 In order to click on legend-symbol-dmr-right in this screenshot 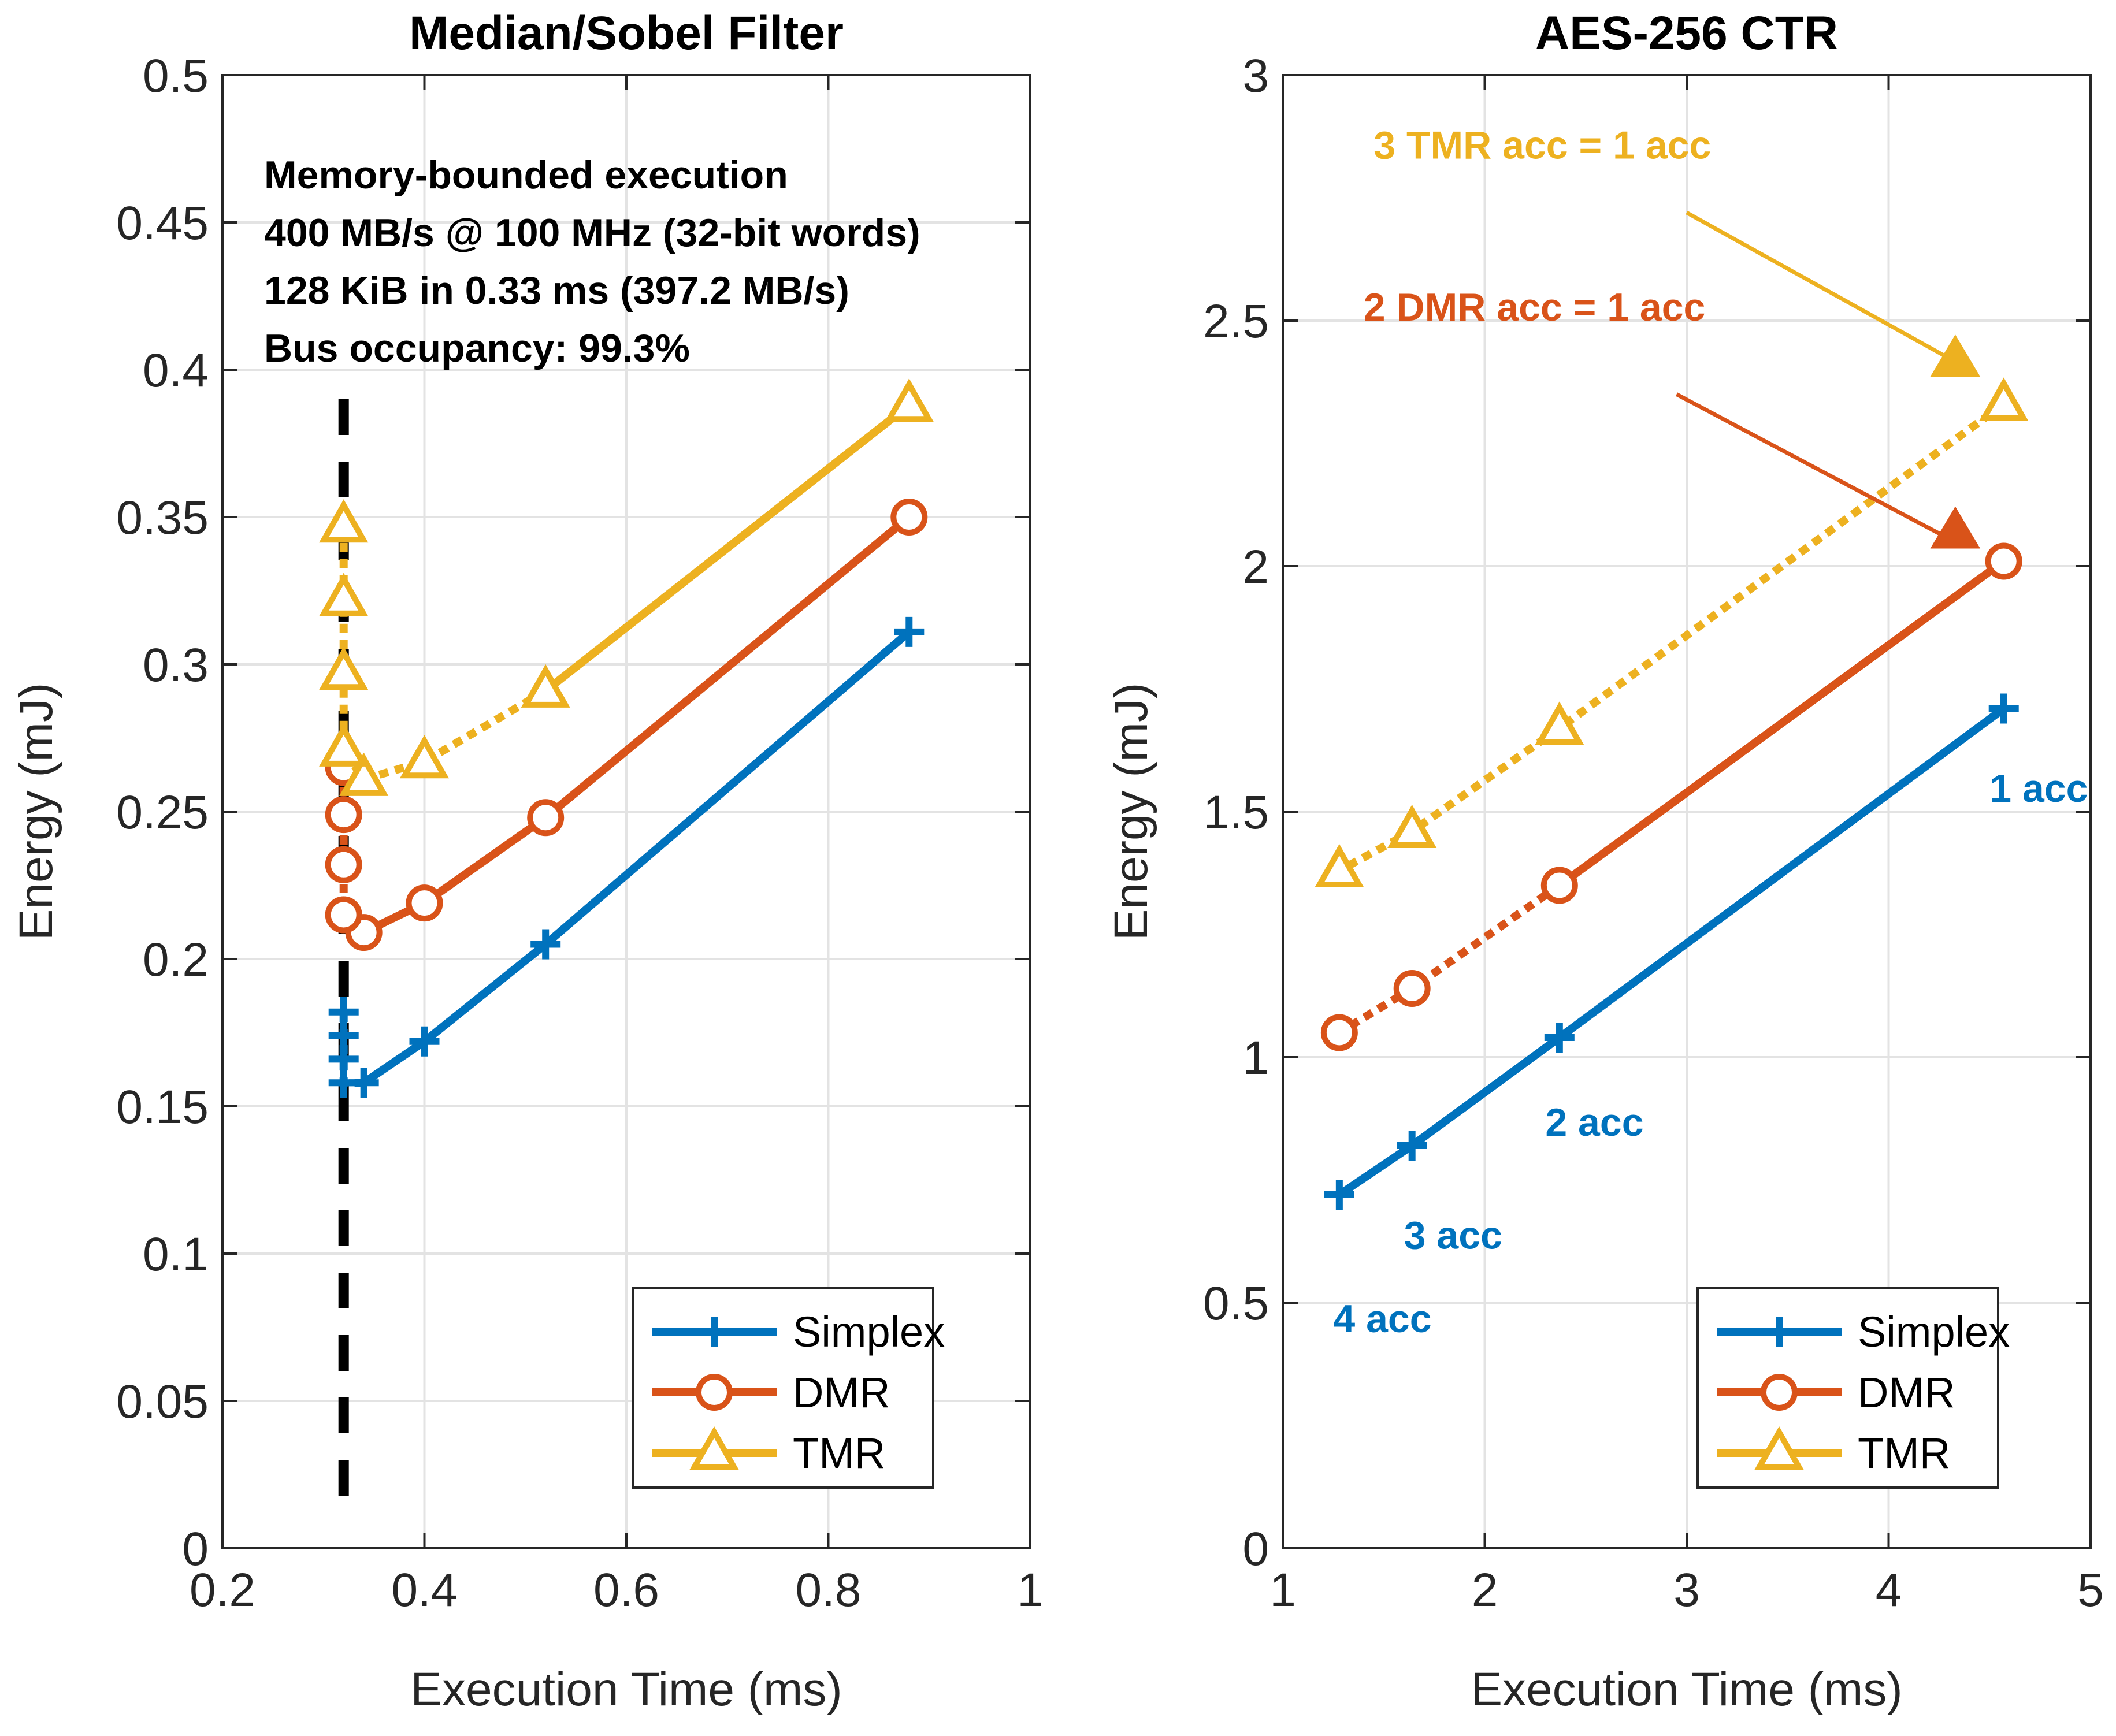, I will do `click(1780, 1392)`.